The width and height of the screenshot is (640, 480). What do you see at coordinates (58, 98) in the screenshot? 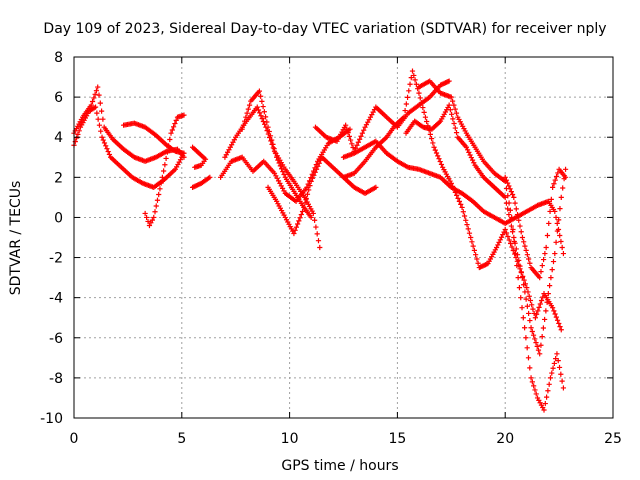
I see `y-tick-label: 6` at bounding box center [58, 98].